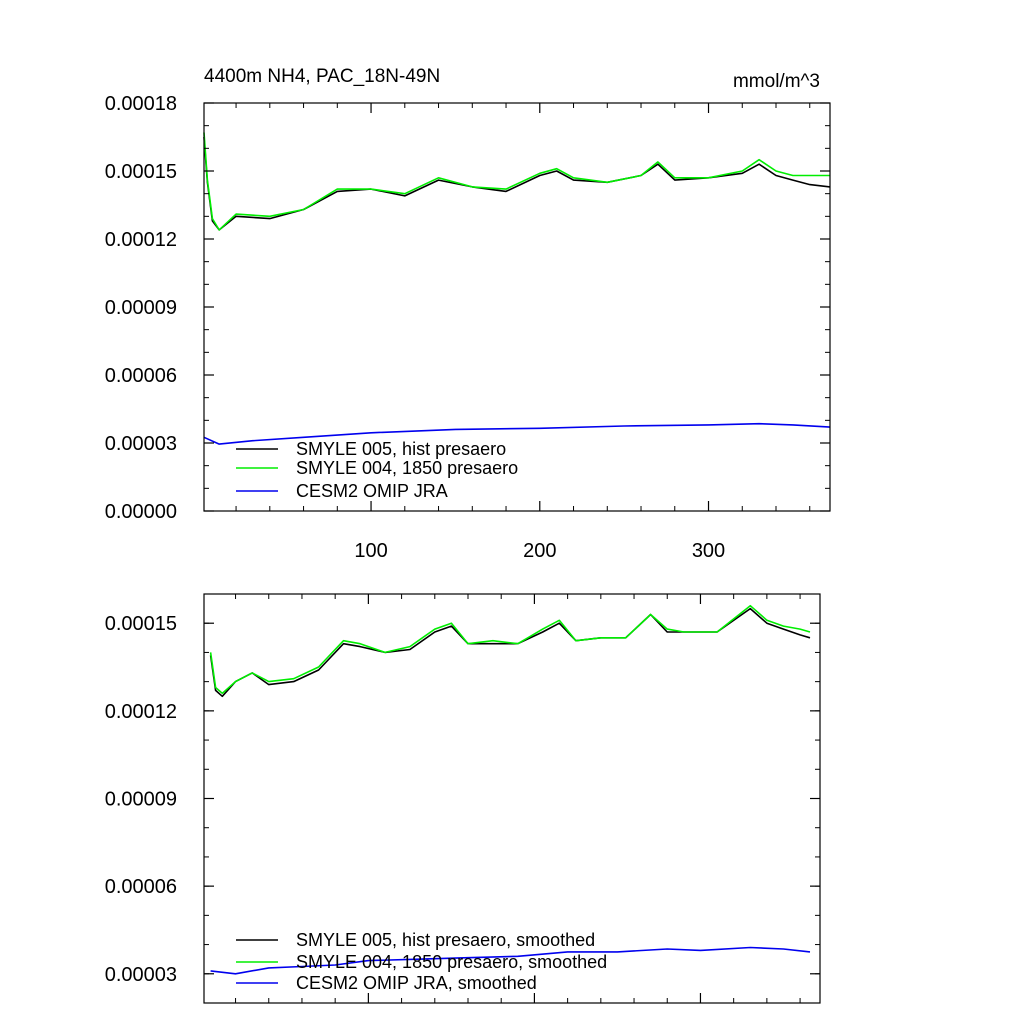 The image size is (1024, 1024). What do you see at coordinates (451, 962) in the screenshot?
I see `legend-label: SMYLE 004, 1850 presaero, smoothed` at bounding box center [451, 962].